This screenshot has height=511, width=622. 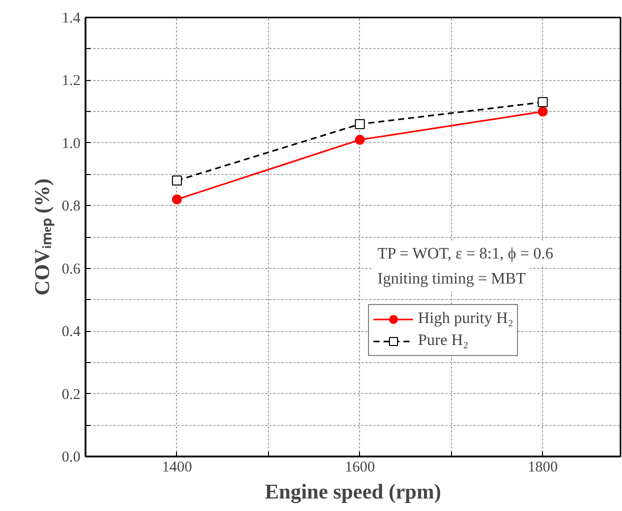 What do you see at coordinates (71, 458) in the screenshot?
I see `y-tick-label: 0.0` at bounding box center [71, 458].